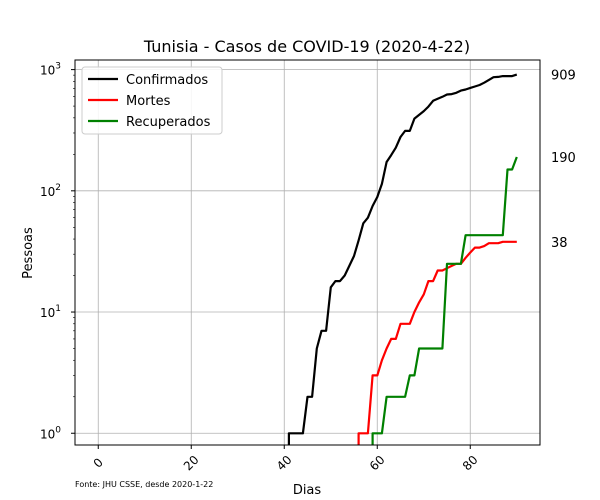  Describe the element at coordinates (148, 101) in the screenshot. I see `legend-label: Mortes` at that location.